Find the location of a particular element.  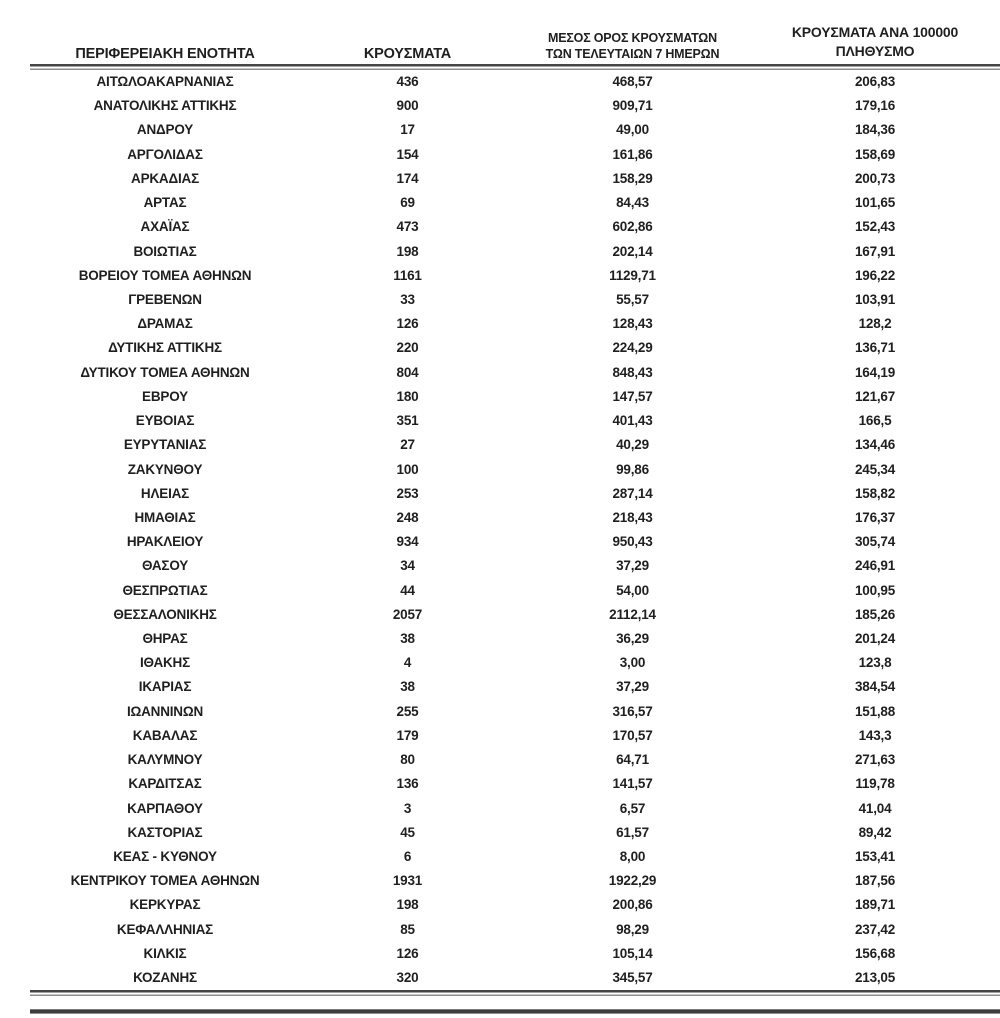

column-header-7day-average-line2: ΤΩΝ ΤΕΛΕΥΤΑΙΩΝ 7 ΗΜΕΡΩΝ is located at coordinates (632, 53).